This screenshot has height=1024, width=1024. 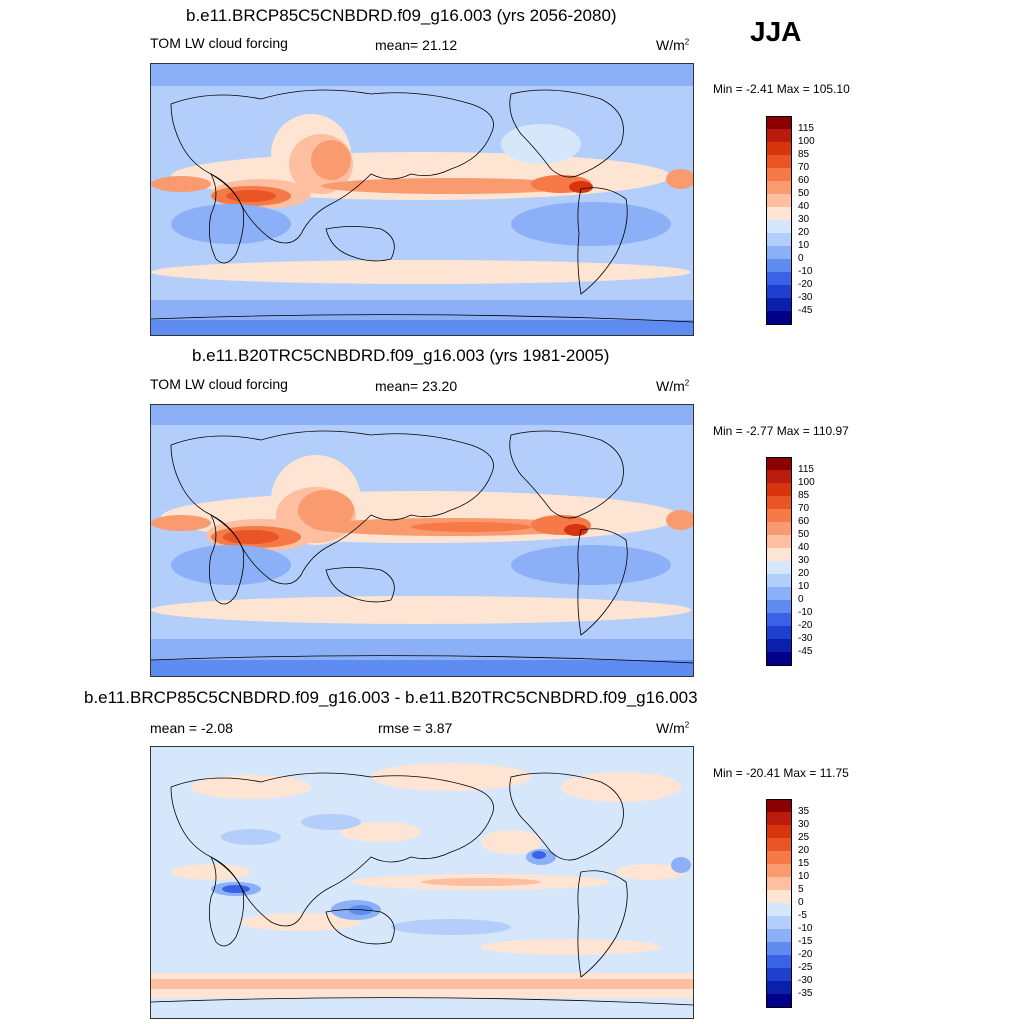 I want to click on colorbar-1-label: 50, so click(x=804, y=193).